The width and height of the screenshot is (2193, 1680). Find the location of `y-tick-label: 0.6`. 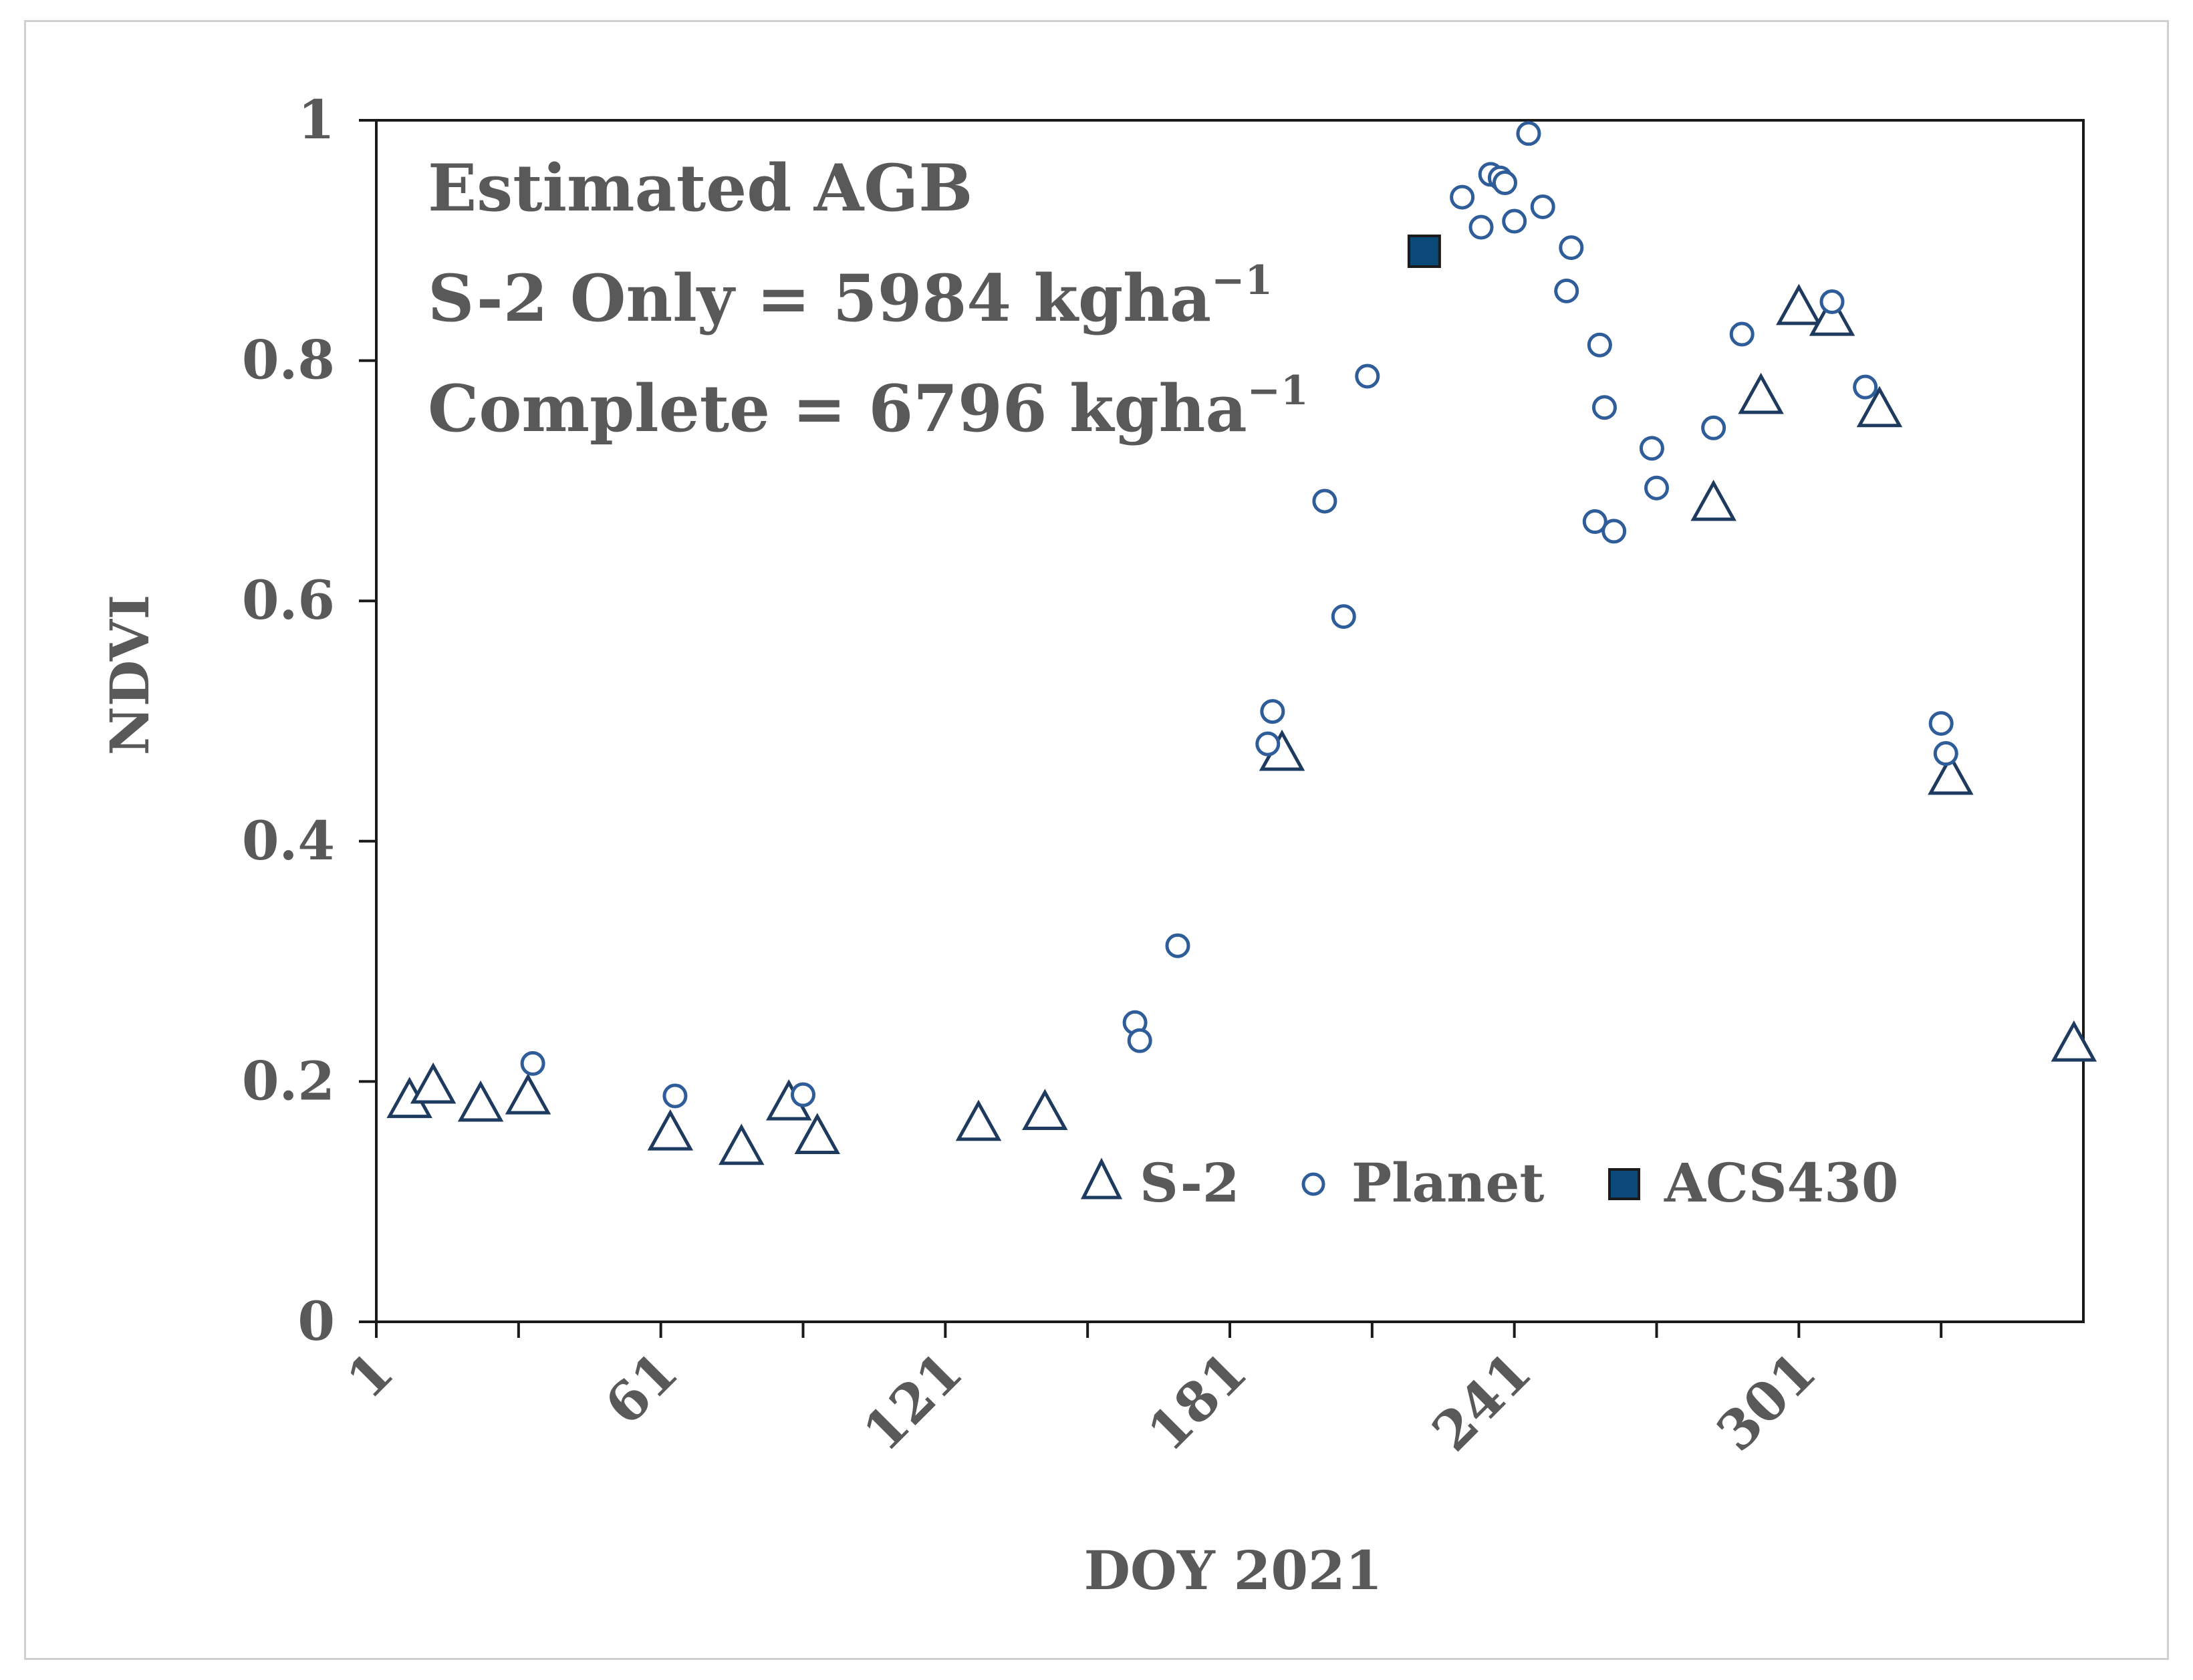

y-tick-label: 0.6 is located at coordinates (288, 600).